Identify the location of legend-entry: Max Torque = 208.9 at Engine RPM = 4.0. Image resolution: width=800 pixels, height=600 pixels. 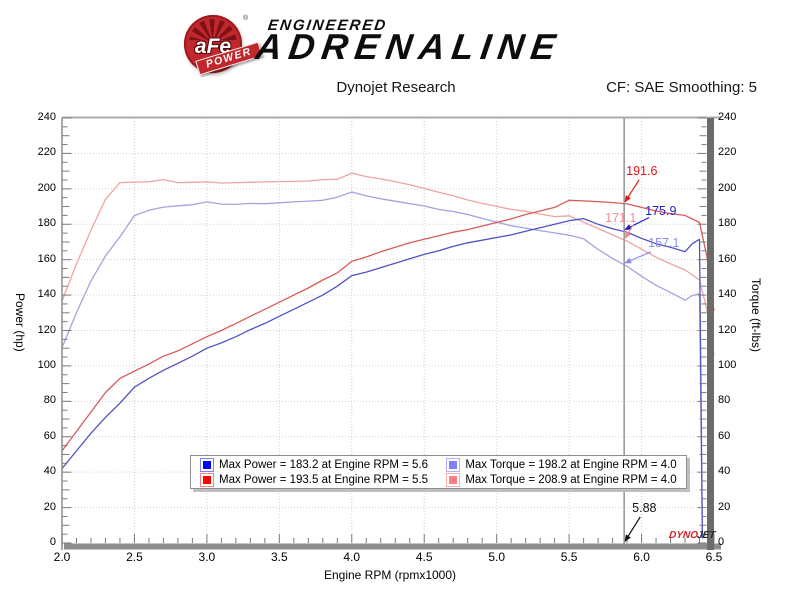
(561, 479).